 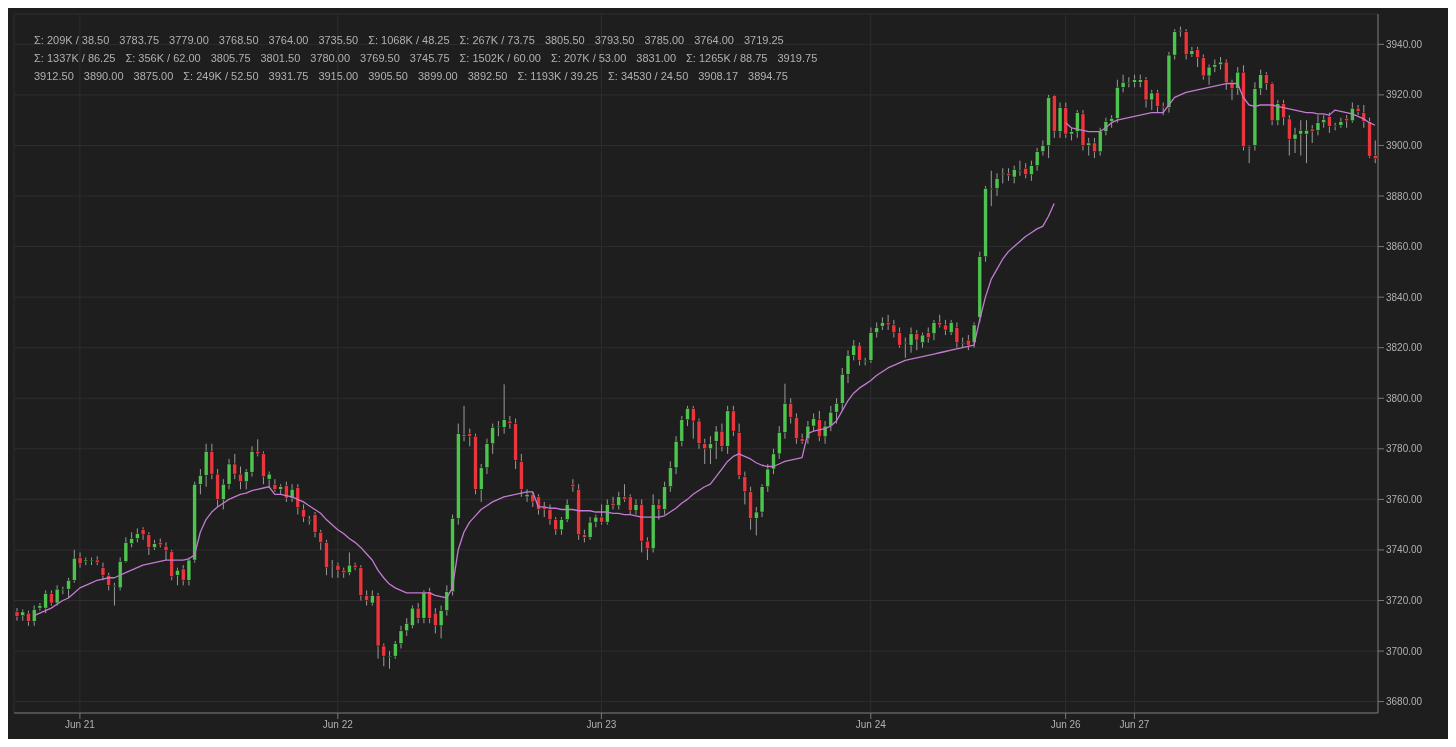 What do you see at coordinates (153, 76) in the screenshot?
I see `annotation: 3875.00` at bounding box center [153, 76].